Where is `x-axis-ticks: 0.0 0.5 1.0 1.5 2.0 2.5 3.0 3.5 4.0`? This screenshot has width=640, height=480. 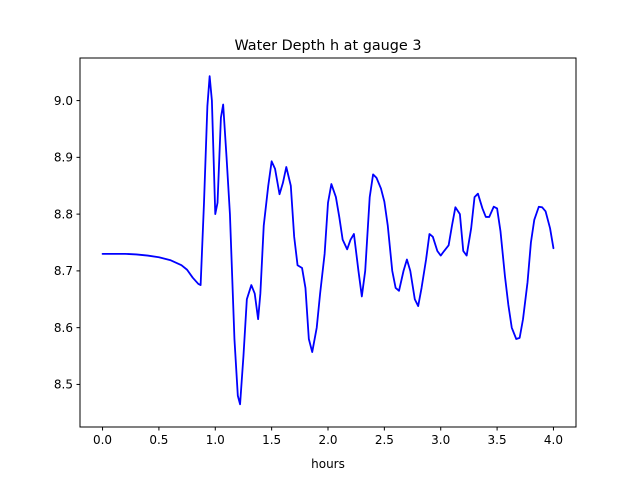 x-axis-ticks: 0.0 0.5 1.0 1.5 2.0 2.5 3.0 3.5 4.0 is located at coordinates (328, 437).